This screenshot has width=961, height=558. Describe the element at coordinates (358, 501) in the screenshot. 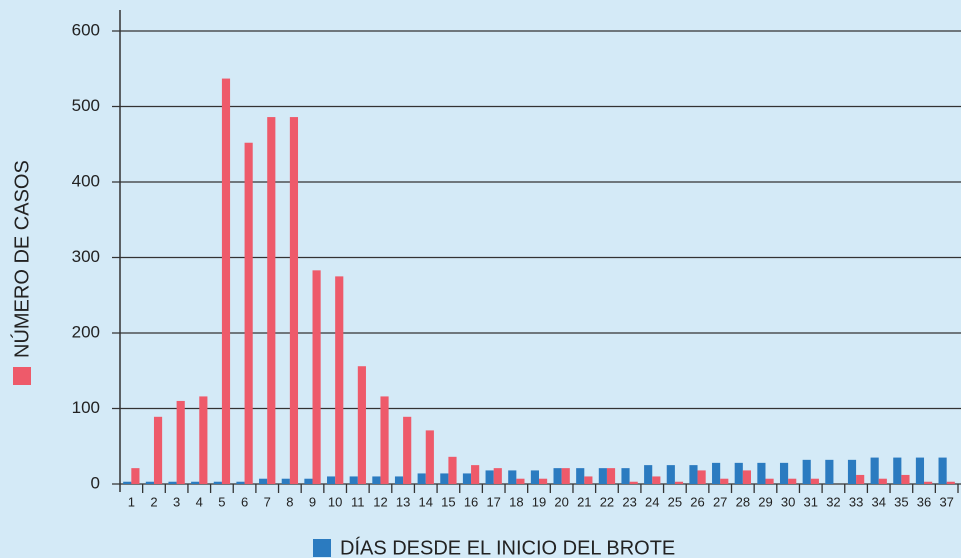

I see `x-tick-label: 11` at that location.